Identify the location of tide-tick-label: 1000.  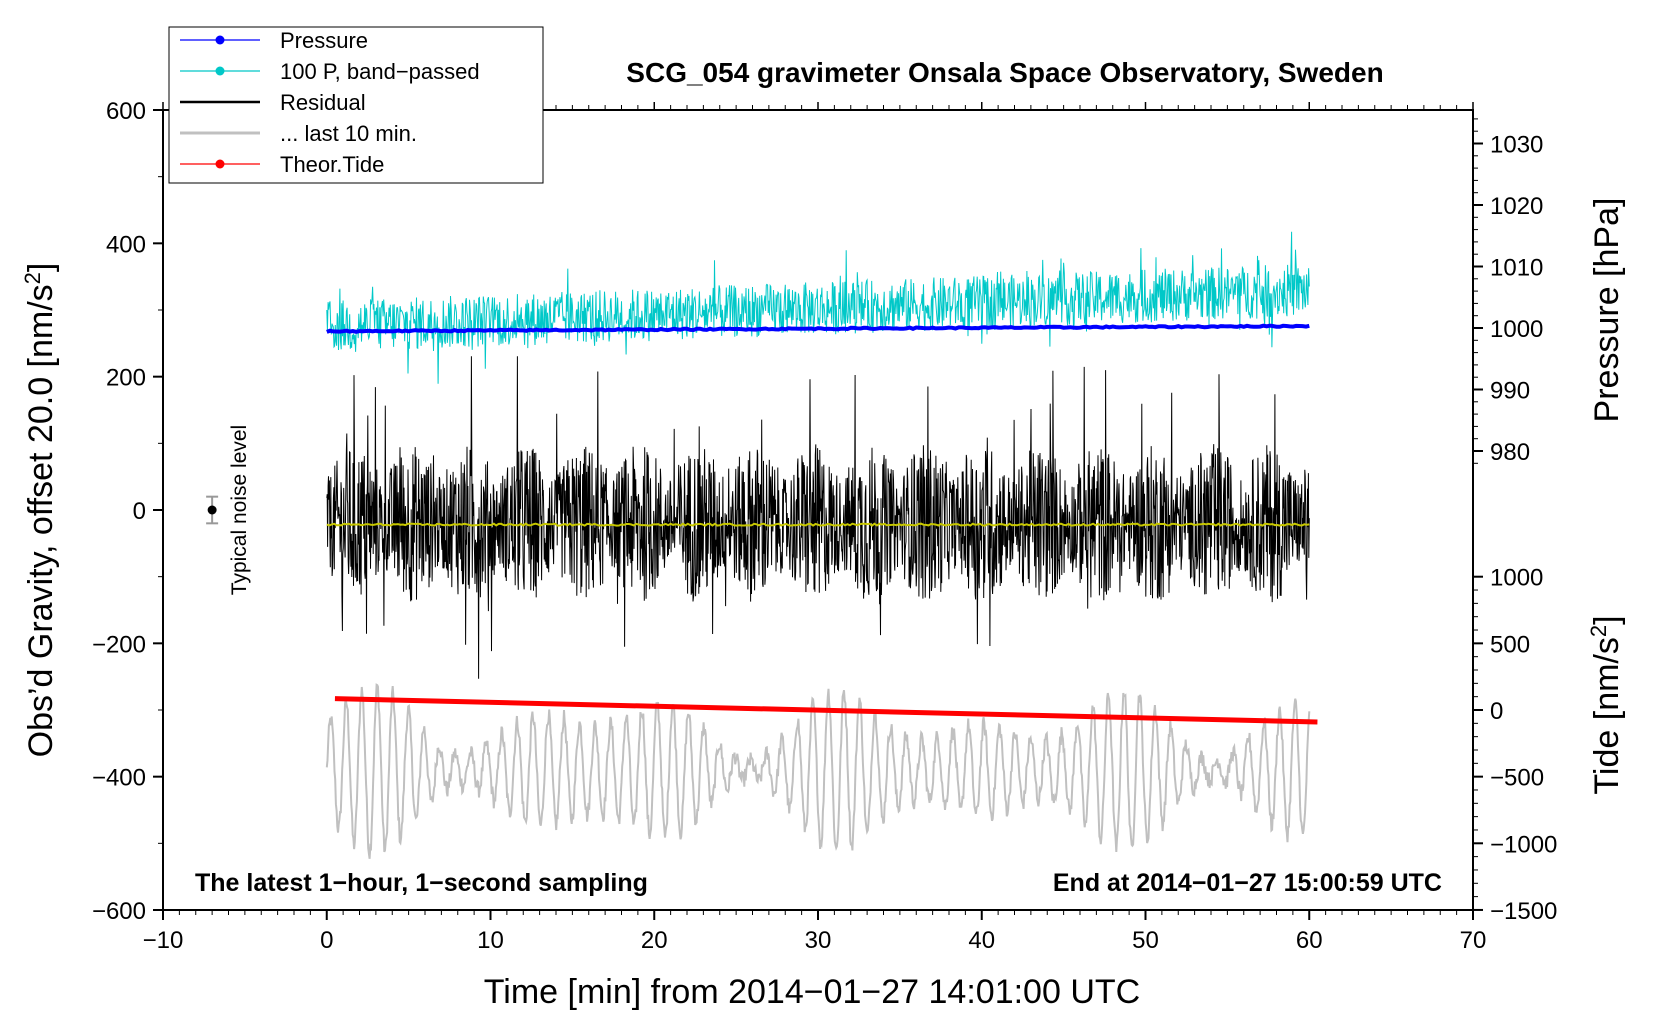
(1516, 578).